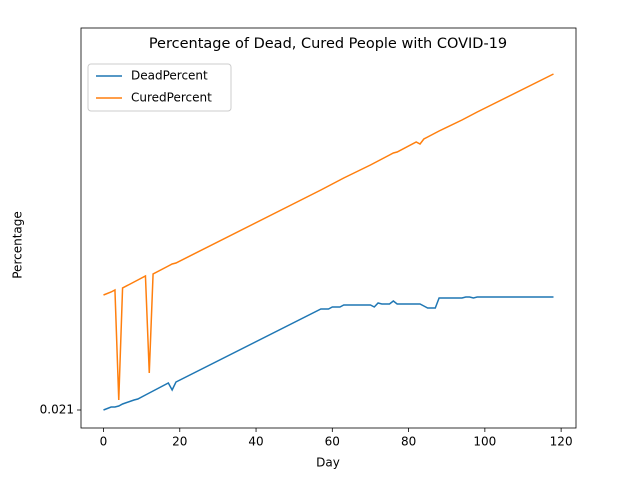 This screenshot has width=640, height=480. I want to click on legend-box, so click(159, 87).